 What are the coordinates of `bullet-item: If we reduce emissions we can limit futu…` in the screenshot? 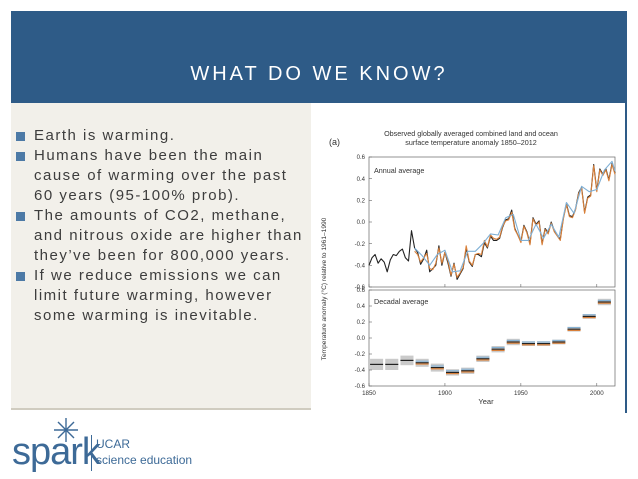 It's located at (160, 296).